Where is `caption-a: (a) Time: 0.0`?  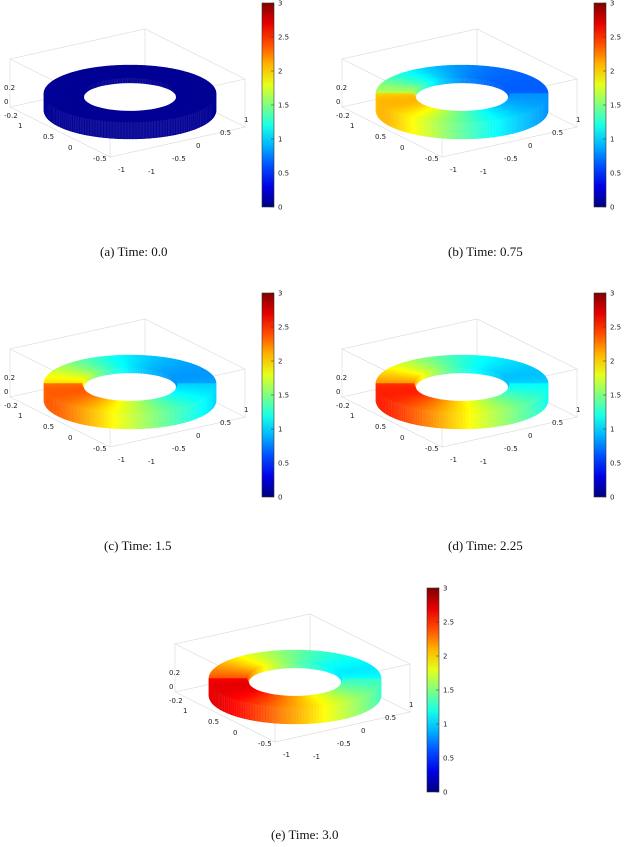
caption-a: (a) Time: 0.0 is located at coordinates (134, 251).